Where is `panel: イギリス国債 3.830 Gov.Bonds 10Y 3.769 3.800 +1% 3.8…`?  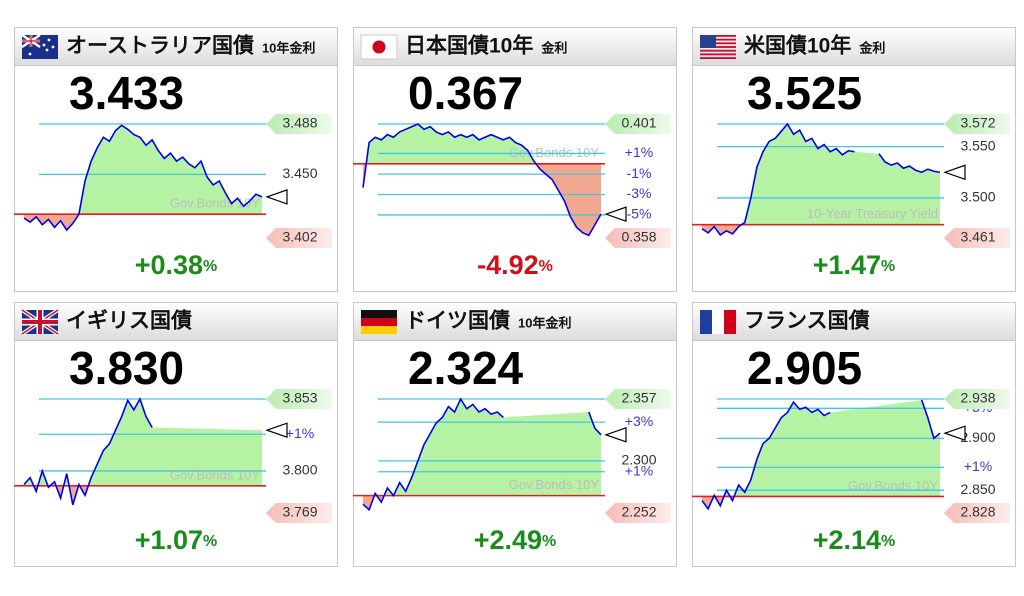 panel: イギリス国債 3.830 Gov.Bonds 10Y 3.769 3.800 +1% 3.8… is located at coordinates (176, 434).